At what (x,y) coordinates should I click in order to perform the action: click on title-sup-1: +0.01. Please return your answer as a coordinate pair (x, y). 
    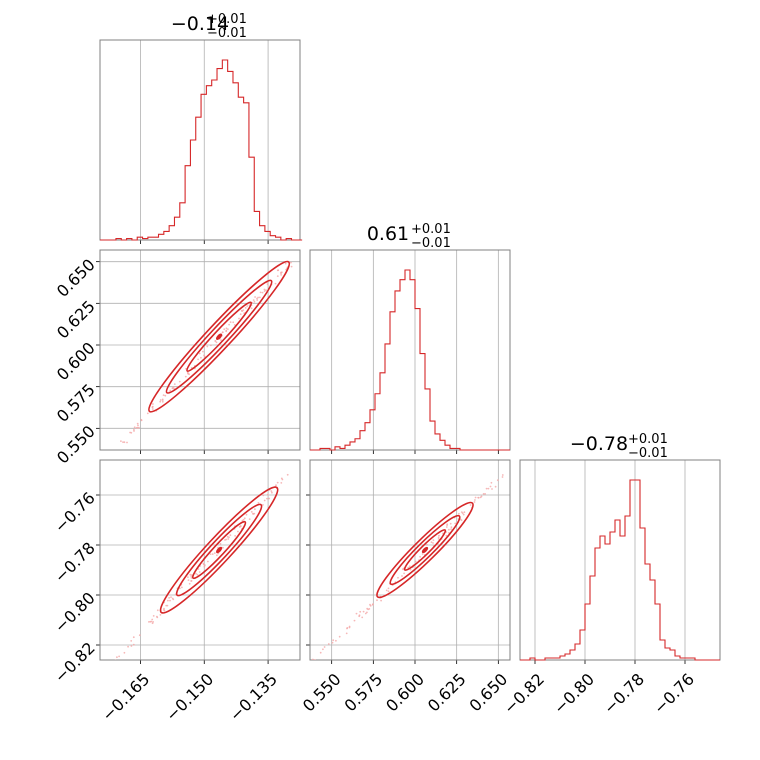
    Looking at the image, I should click on (431, 229).